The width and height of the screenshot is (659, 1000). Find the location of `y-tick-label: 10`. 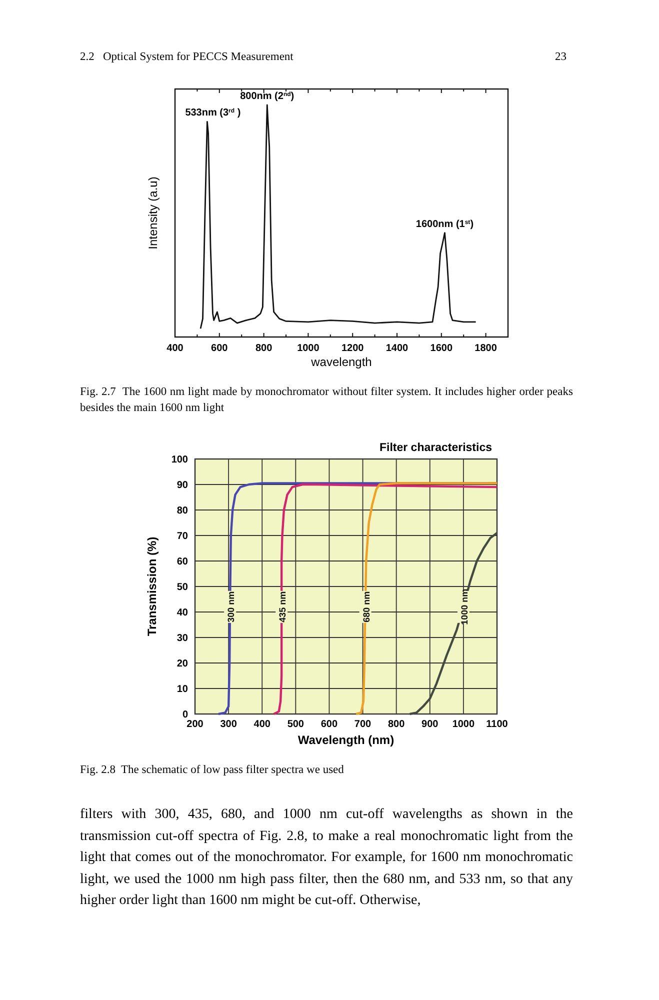

y-tick-label: 10 is located at coordinates (182, 689).